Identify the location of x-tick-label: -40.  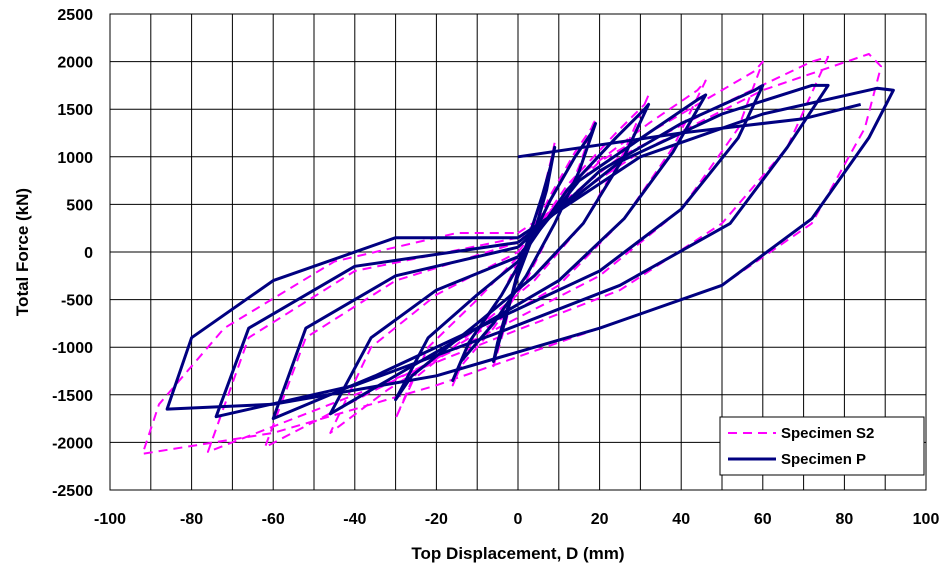
(354, 519).